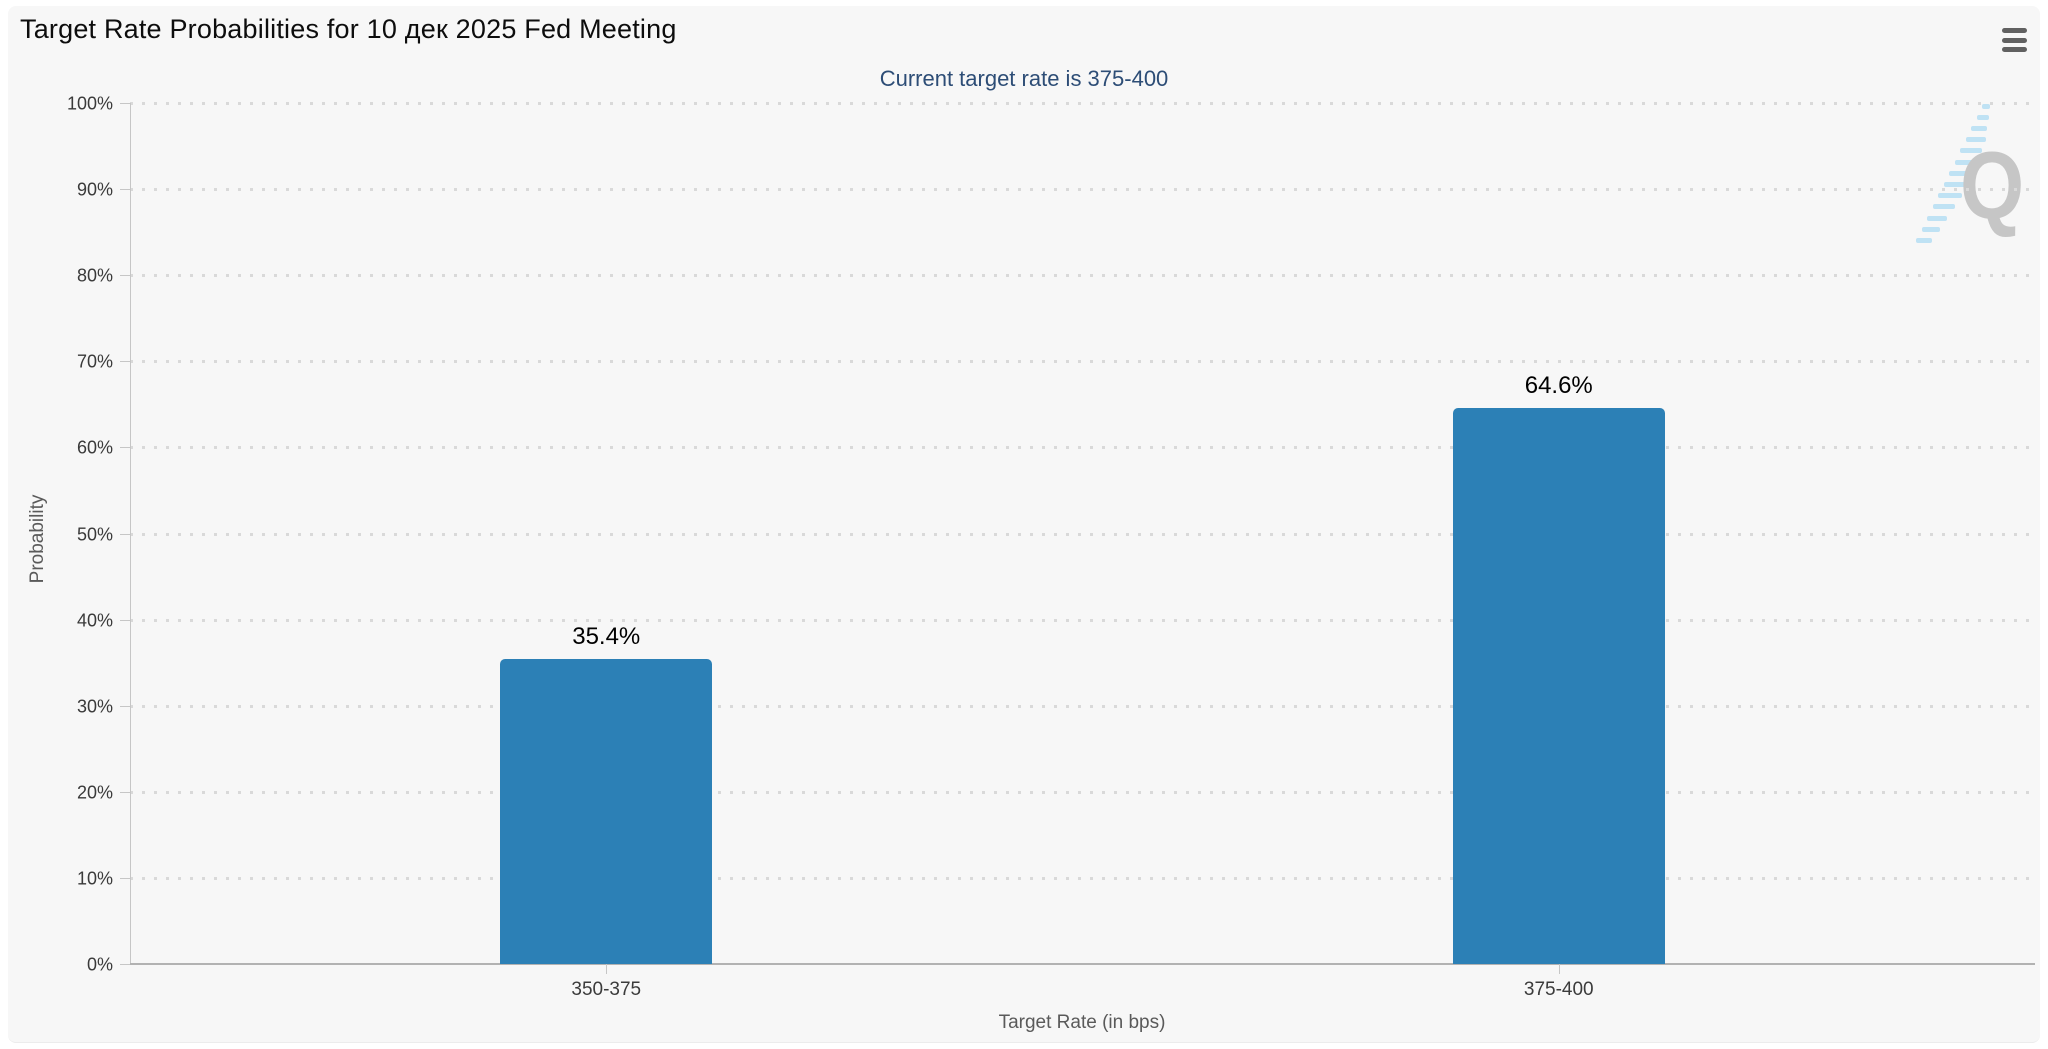  Describe the element at coordinates (94, 878) in the screenshot. I see `y-tick-label: 10%` at that location.